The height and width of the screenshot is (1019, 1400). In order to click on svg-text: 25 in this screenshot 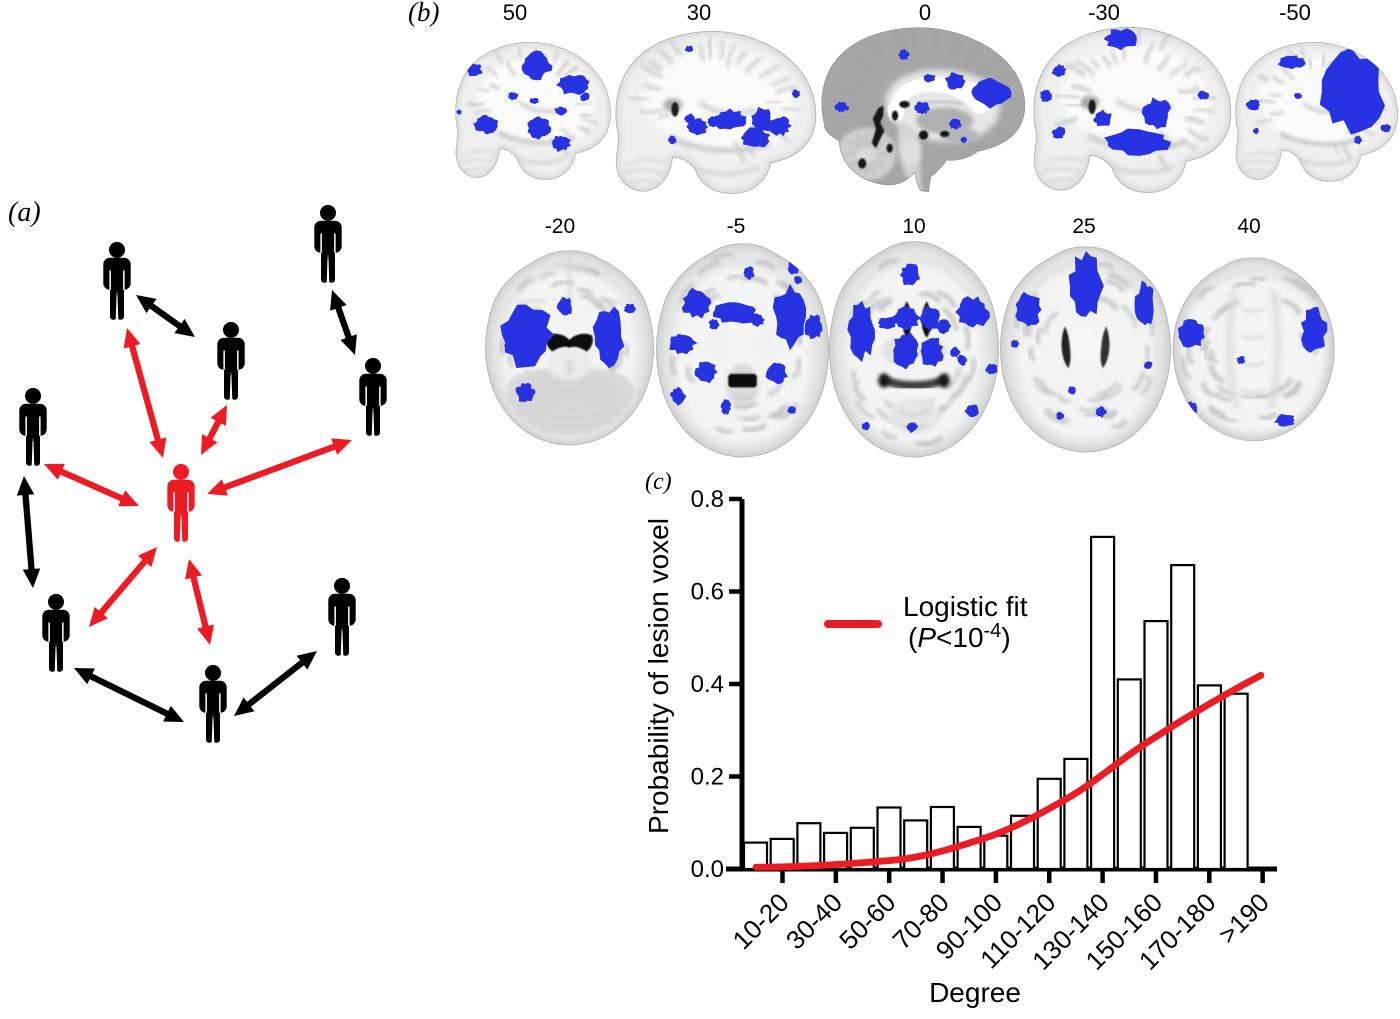, I will do `click(1083, 226)`.